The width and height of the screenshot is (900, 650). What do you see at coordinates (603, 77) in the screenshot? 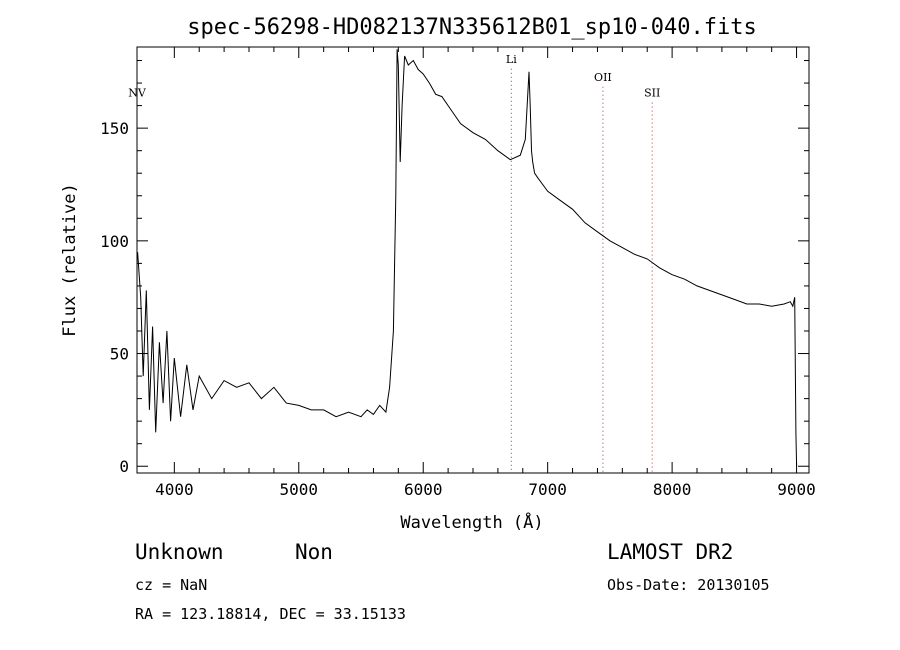
I see `marker-label-oii: OII` at bounding box center [603, 77].